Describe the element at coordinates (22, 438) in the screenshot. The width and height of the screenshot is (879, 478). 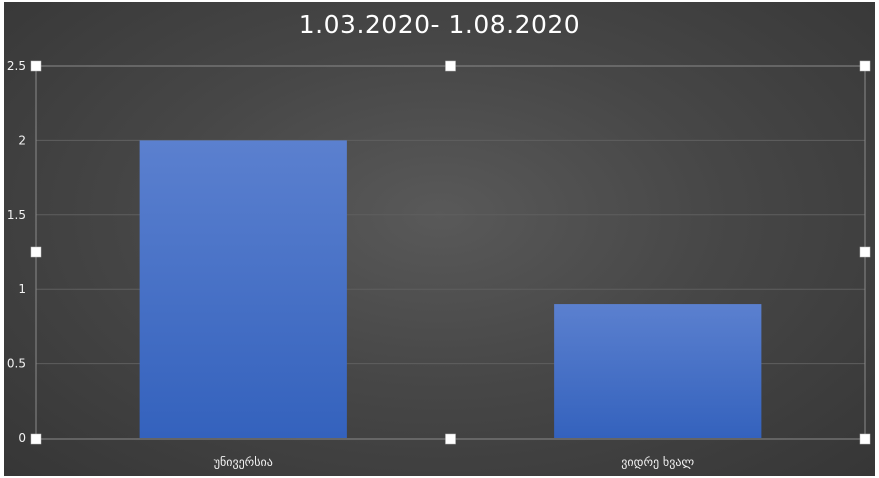
I see `y-tick-label: 0` at that location.